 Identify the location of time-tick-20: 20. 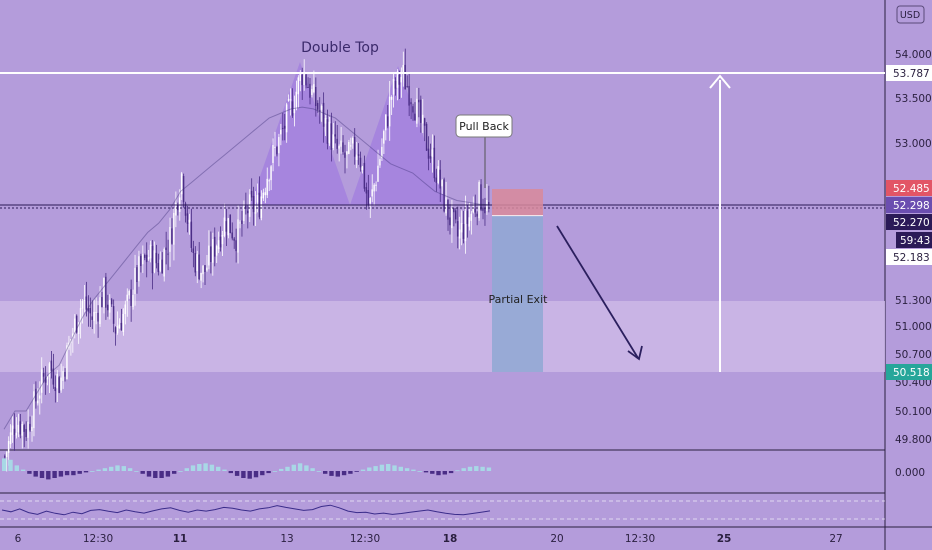
(556, 539).